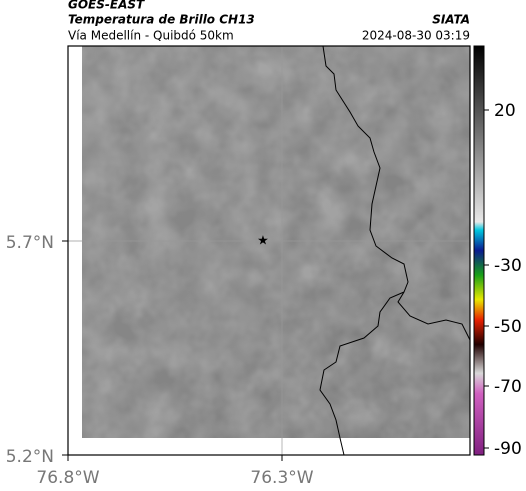  Describe the element at coordinates (67, 478) in the screenshot. I see `lon-label: 76.8°W` at that location.